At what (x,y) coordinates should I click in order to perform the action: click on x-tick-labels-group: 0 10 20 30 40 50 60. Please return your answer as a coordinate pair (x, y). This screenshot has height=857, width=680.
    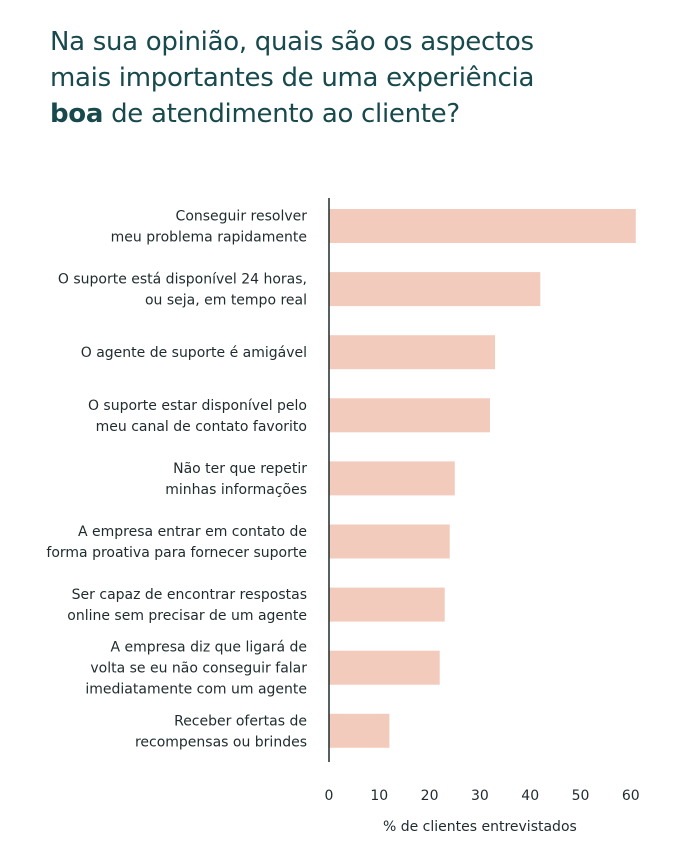
    Looking at the image, I should click on (482, 796).